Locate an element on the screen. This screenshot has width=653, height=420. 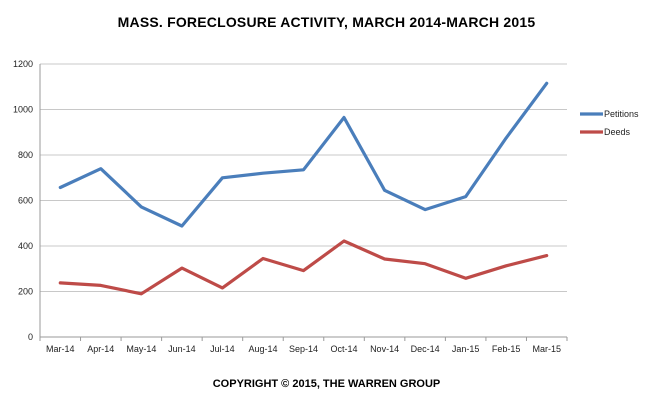
x-tick-label: Apr-14 is located at coordinates (100, 349).